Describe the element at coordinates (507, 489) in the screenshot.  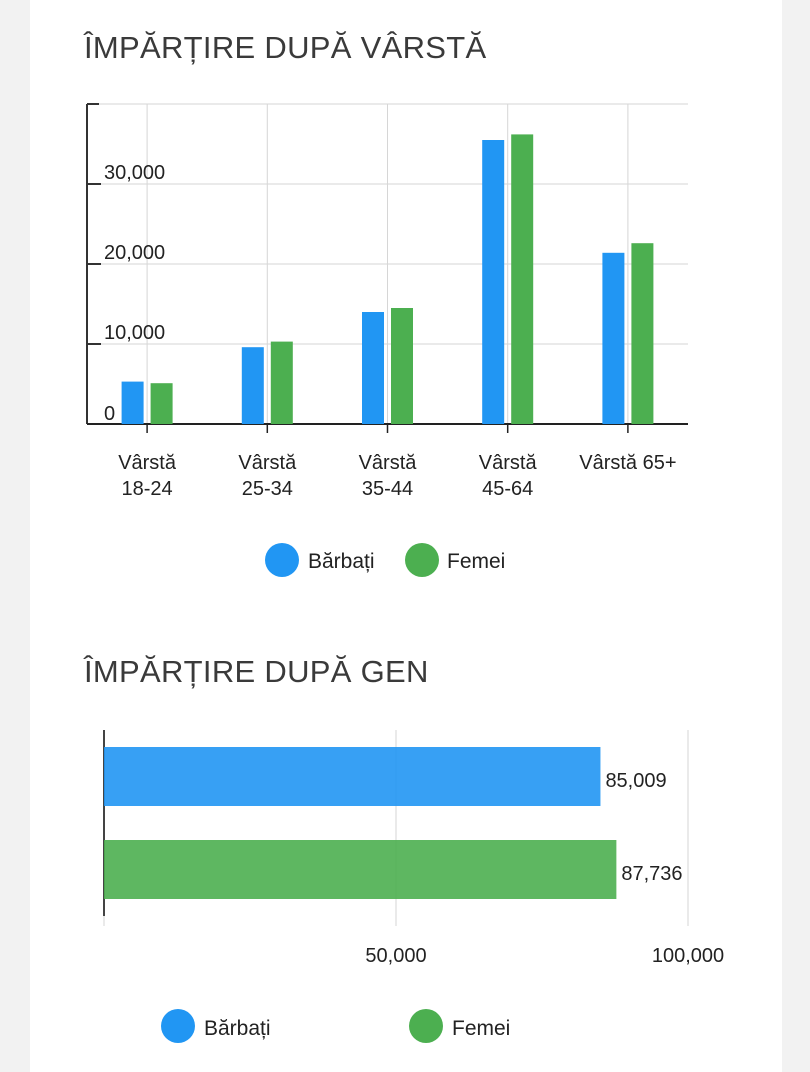
I see `age-category-label: 45-64` at that location.